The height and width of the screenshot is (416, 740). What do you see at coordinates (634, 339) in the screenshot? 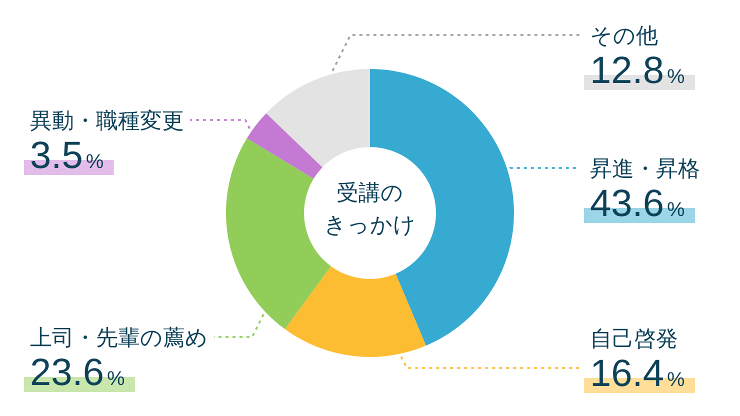
I see `slice-label: 自己啓発` at bounding box center [634, 339].